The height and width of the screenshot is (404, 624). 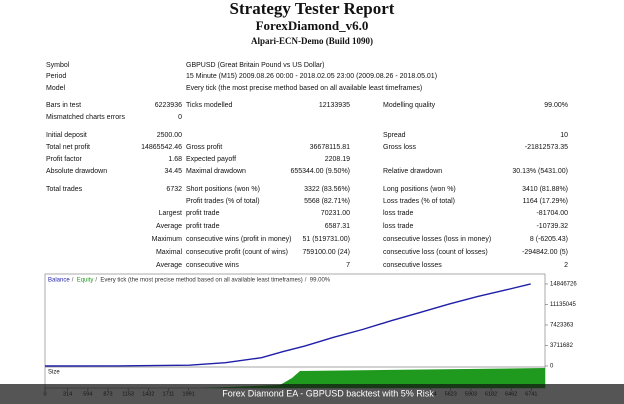 What do you see at coordinates (170, 213) in the screenshot?
I see `row-label: Largest` at bounding box center [170, 213].